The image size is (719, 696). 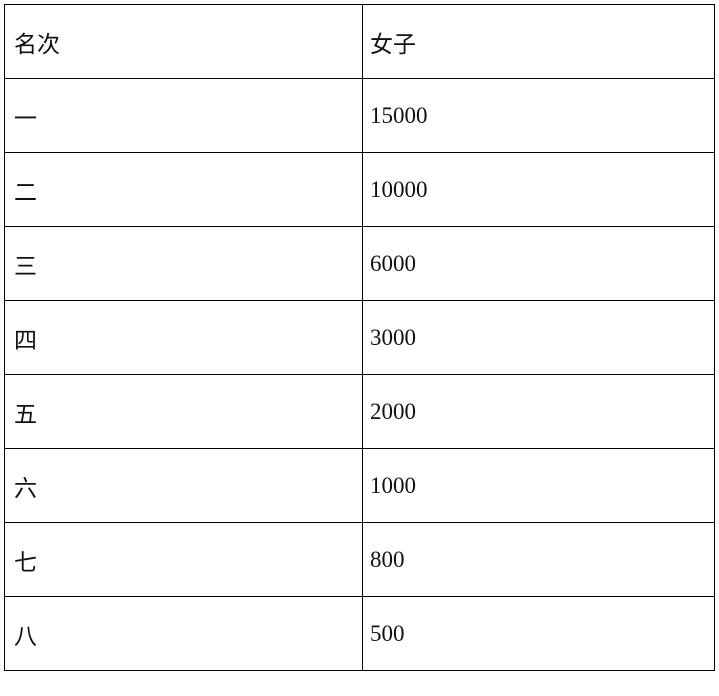 I want to click on table-row: 八 500, so click(x=359, y=633).